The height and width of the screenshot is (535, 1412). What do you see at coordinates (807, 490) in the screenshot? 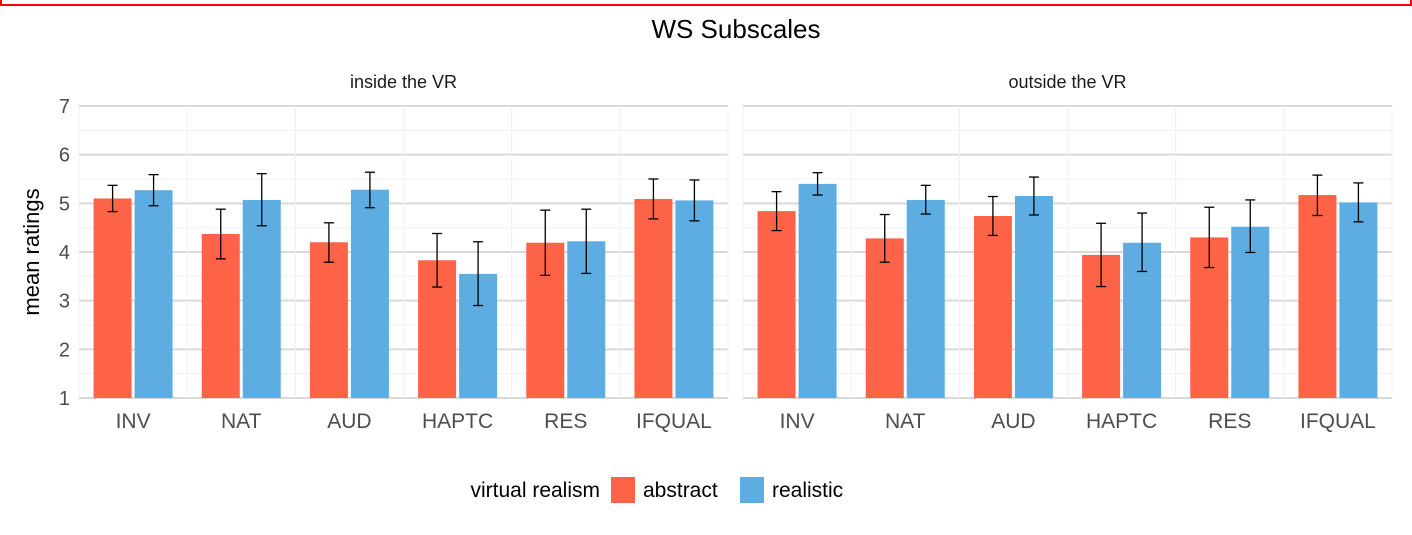
I see `legend-label-realistic: realistic` at bounding box center [807, 490].